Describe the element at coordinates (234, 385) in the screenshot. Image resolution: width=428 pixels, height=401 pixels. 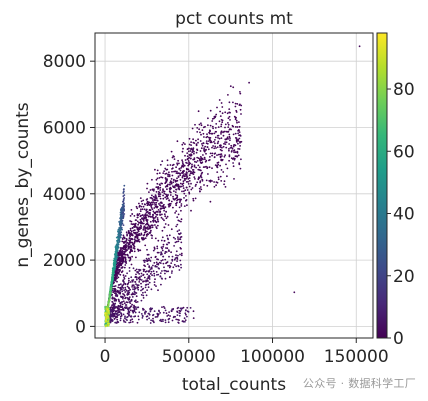
I see `x-axis-label: total_counts` at that location.